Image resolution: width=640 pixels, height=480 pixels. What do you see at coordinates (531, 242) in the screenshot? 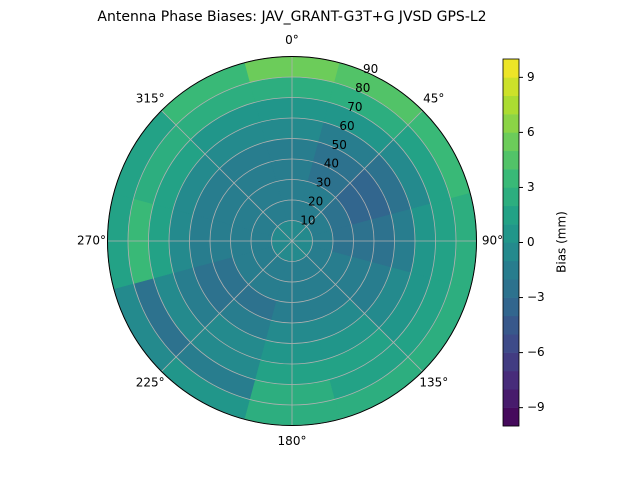
I see `colorbar-tick-label: 0` at bounding box center [531, 242].